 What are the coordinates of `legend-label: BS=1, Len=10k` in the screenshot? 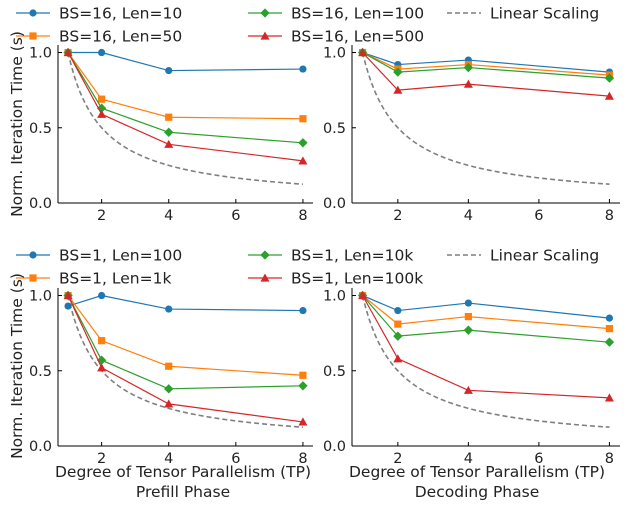 It's located at (352, 256).